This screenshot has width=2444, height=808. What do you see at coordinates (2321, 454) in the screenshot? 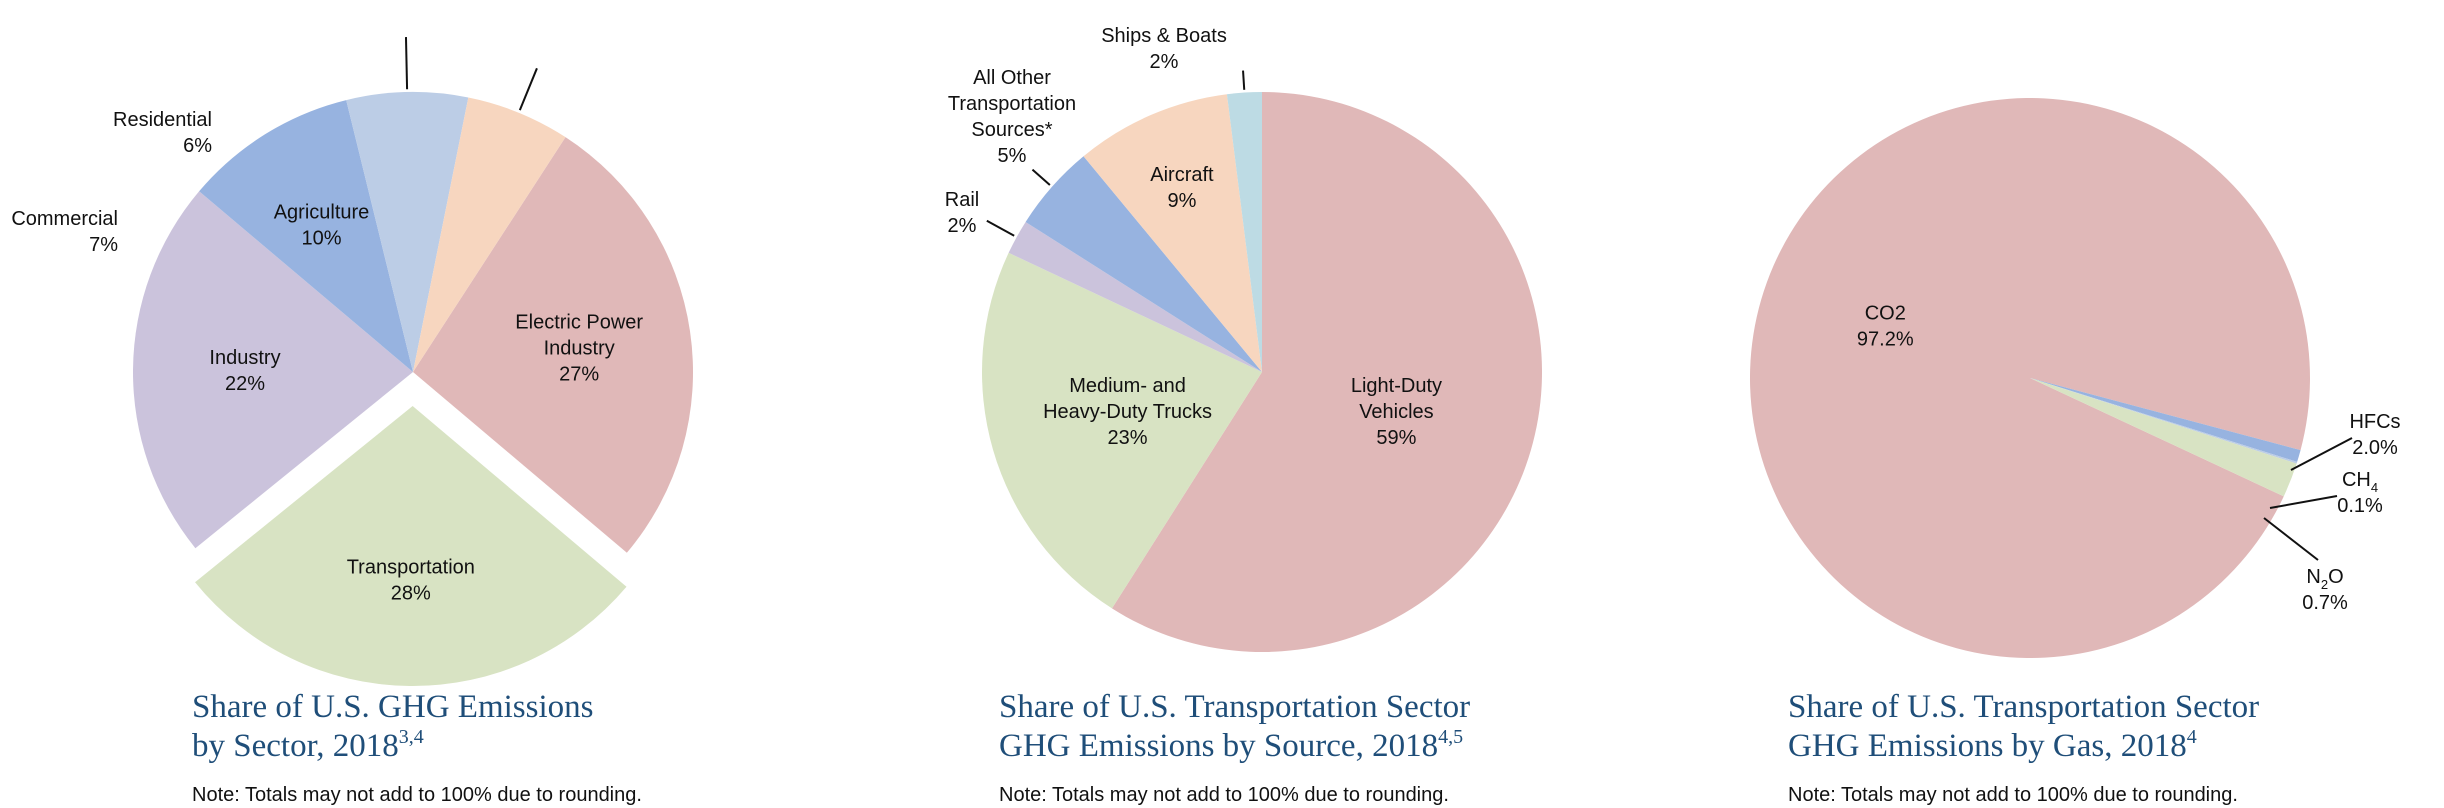
I see `leader-line-hfcs` at bounding box center [2321, 454].